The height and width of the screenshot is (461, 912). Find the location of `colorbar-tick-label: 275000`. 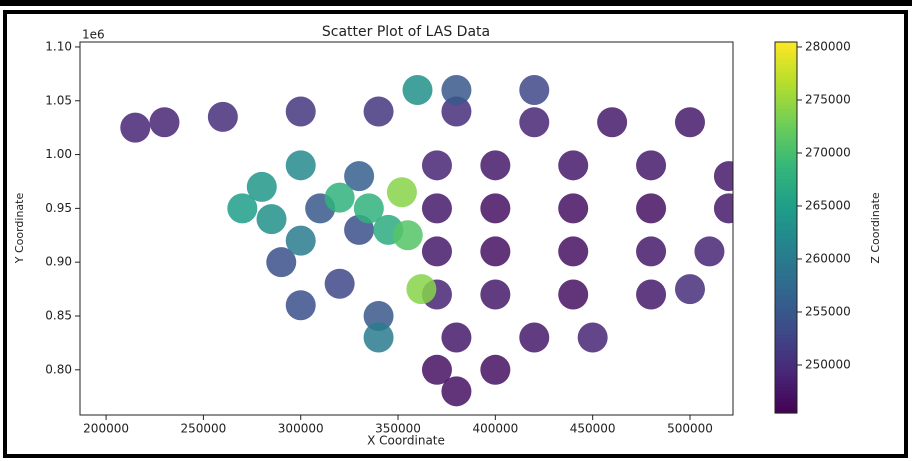

colorbar-tick-label: 275000 is located at coordinates (828, 99).